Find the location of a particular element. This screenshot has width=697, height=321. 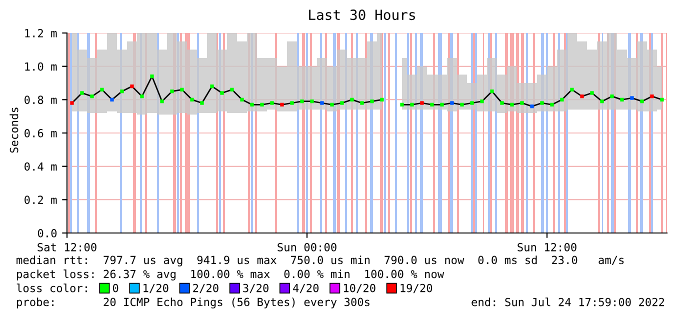

legend-label: 3/20 is located at coordinates (255, 289).